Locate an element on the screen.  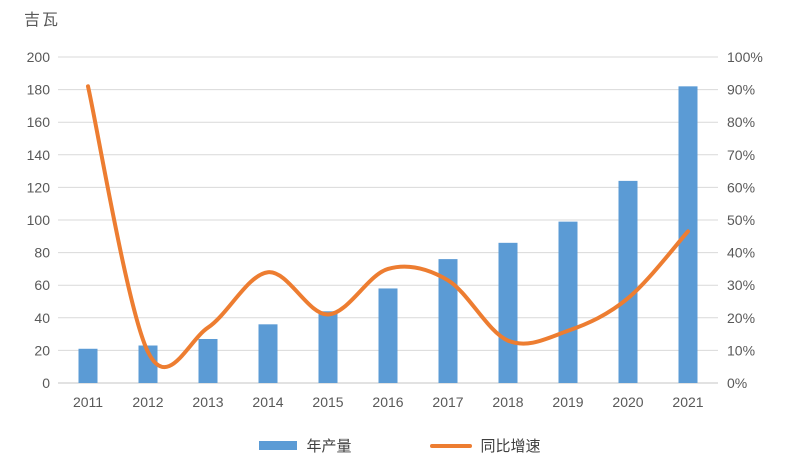
left-axis-tick: 100 is located at coordinates (39, 220).